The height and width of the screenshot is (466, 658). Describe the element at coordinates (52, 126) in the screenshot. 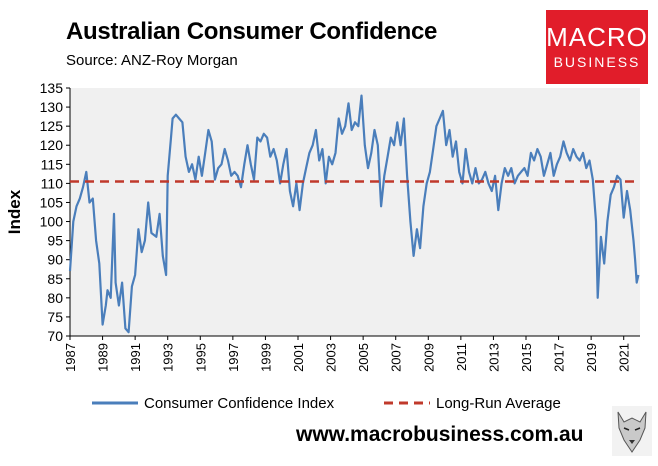

I see `y-tick-label: 125` at that location.